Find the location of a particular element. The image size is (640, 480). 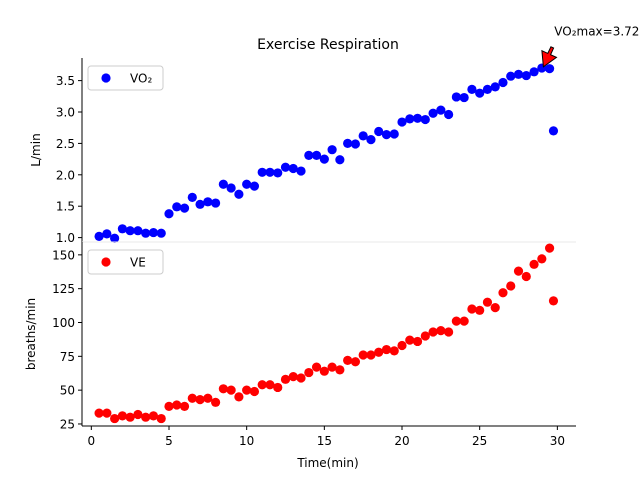

ve-legend-box is located at coordinates (125, 262).